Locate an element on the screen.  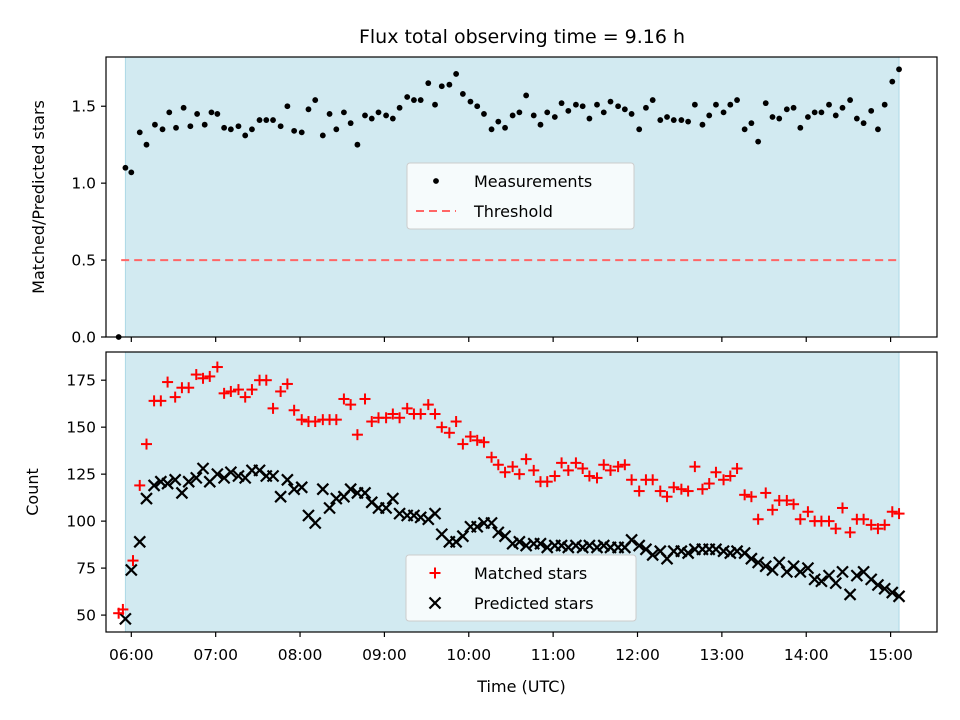
x-tick-label: 13:00 is located at coordinates (722, 655).